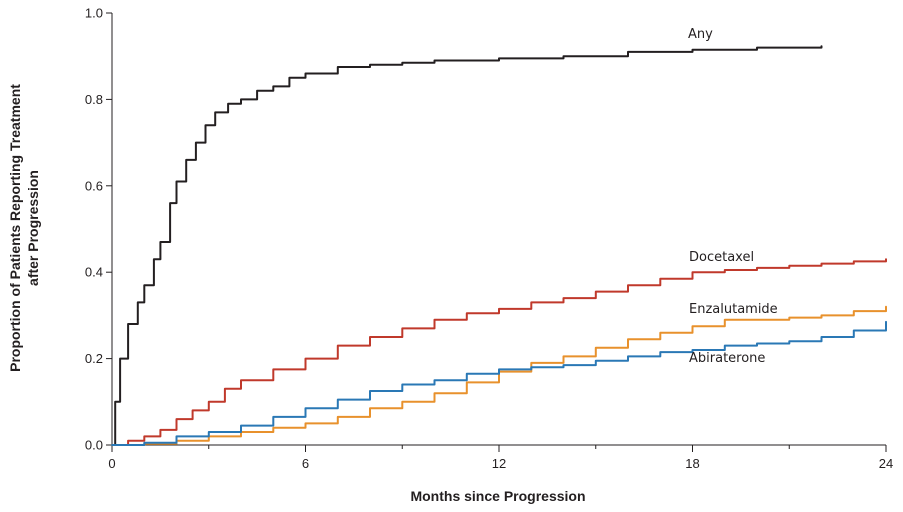 This screenshot has width=903, height=512. What do you see at coordinates (94, 358) in the screenshot?
I see `y-tick-label: 0.2` at bounding box center [94, 358].